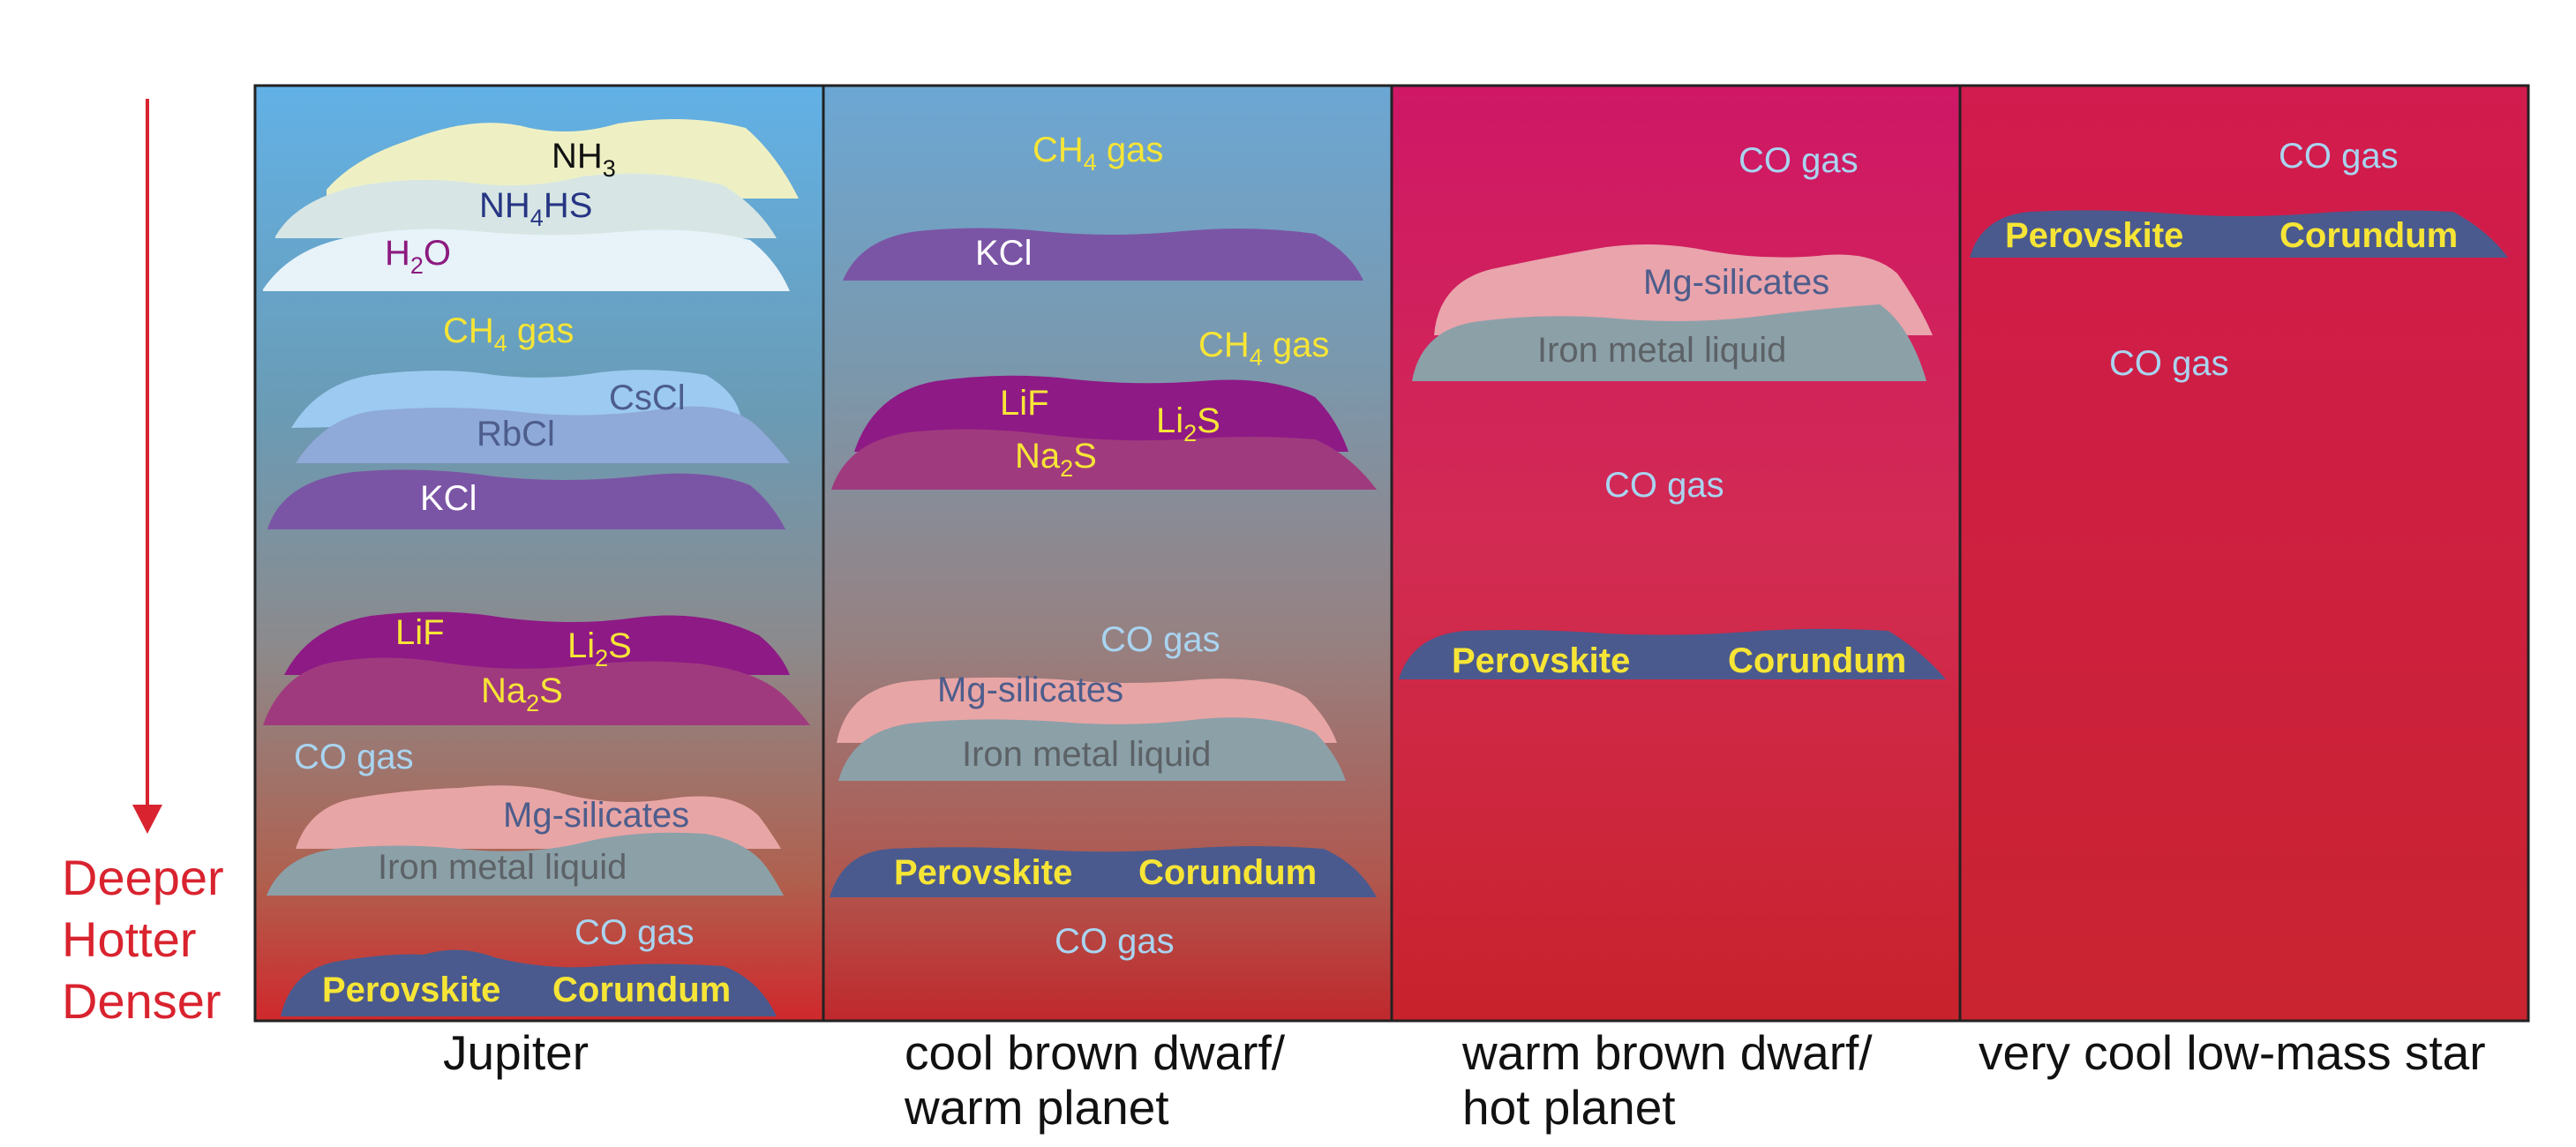  What do you see at coordinates (1667, 1080) in the screenshot?
I see `panel-label-warm-brown-dwarf: warm brown dwarf/ hot planet` at bounding box center [1667, 1080].